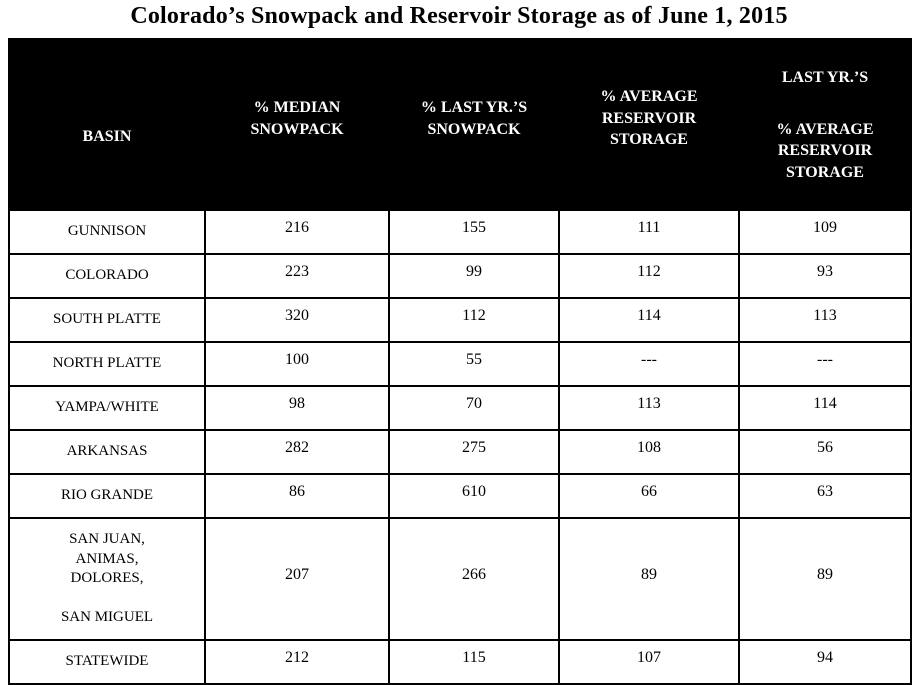 This screenshot has height=685, width=918. I want to click on value-cell: 56, so click(825, 452).